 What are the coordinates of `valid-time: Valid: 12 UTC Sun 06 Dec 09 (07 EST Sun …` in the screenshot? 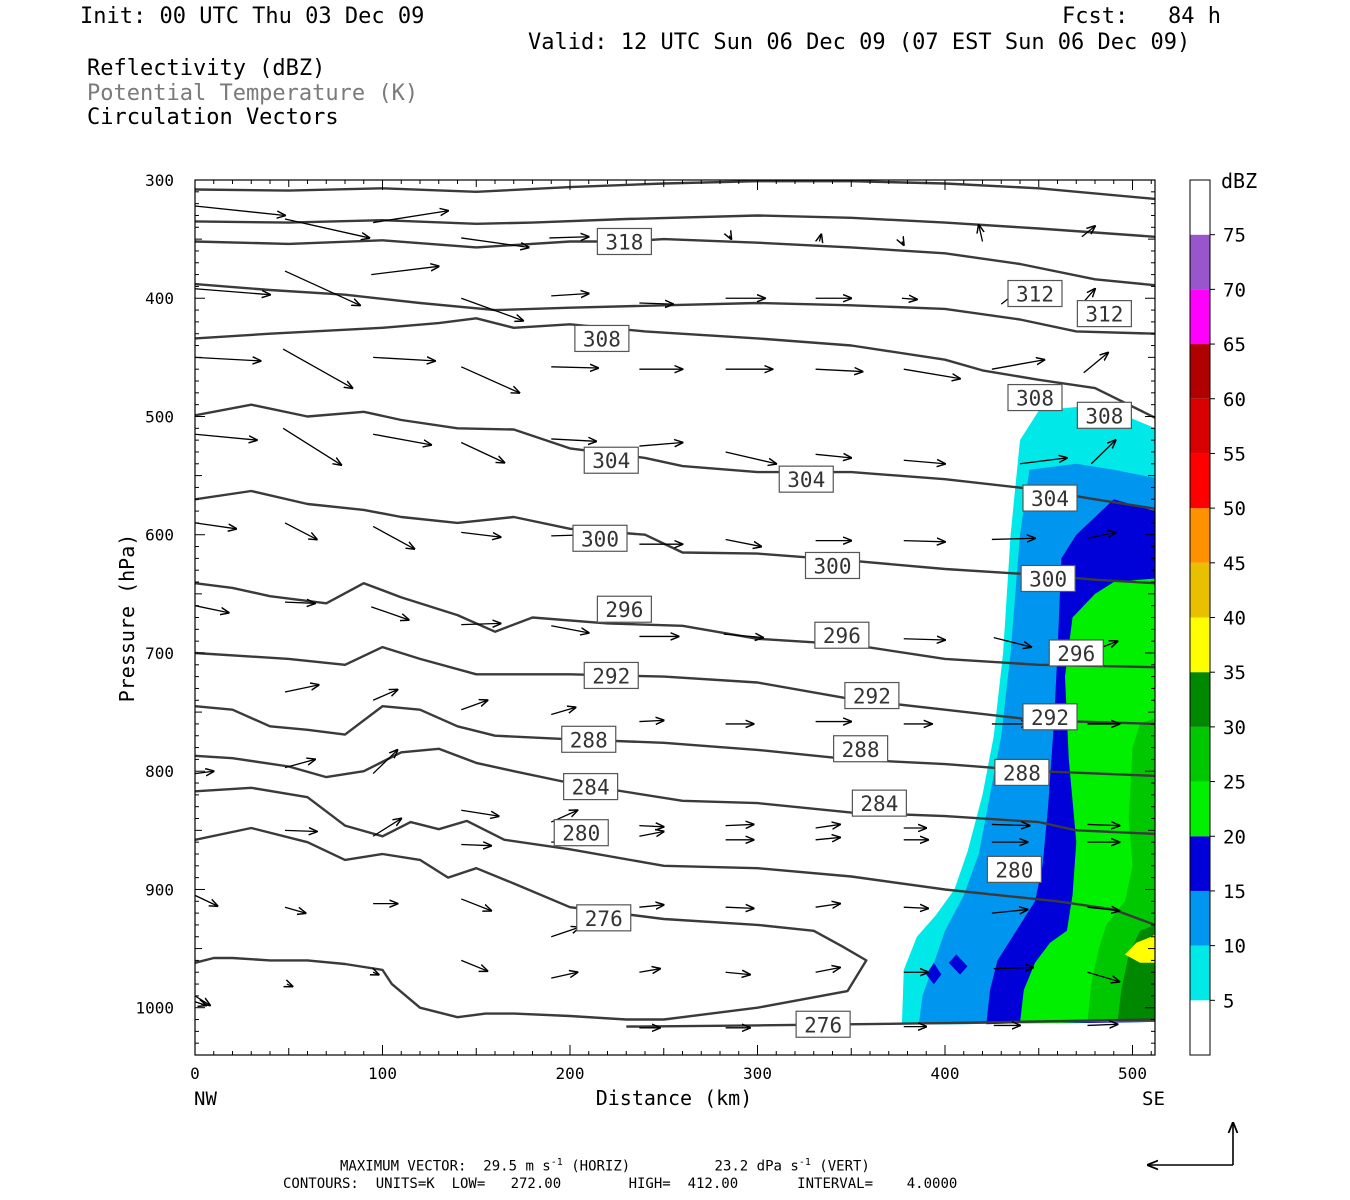 It's located at (859, 42).